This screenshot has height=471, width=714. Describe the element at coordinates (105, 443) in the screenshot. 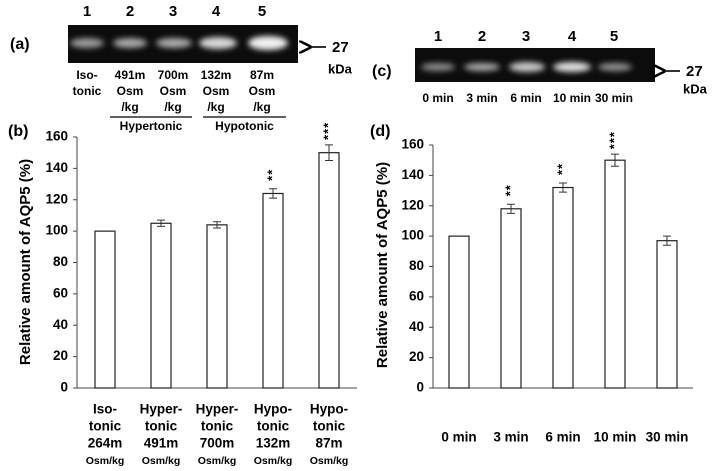

I see `x-tick-label: 264m` at that location.